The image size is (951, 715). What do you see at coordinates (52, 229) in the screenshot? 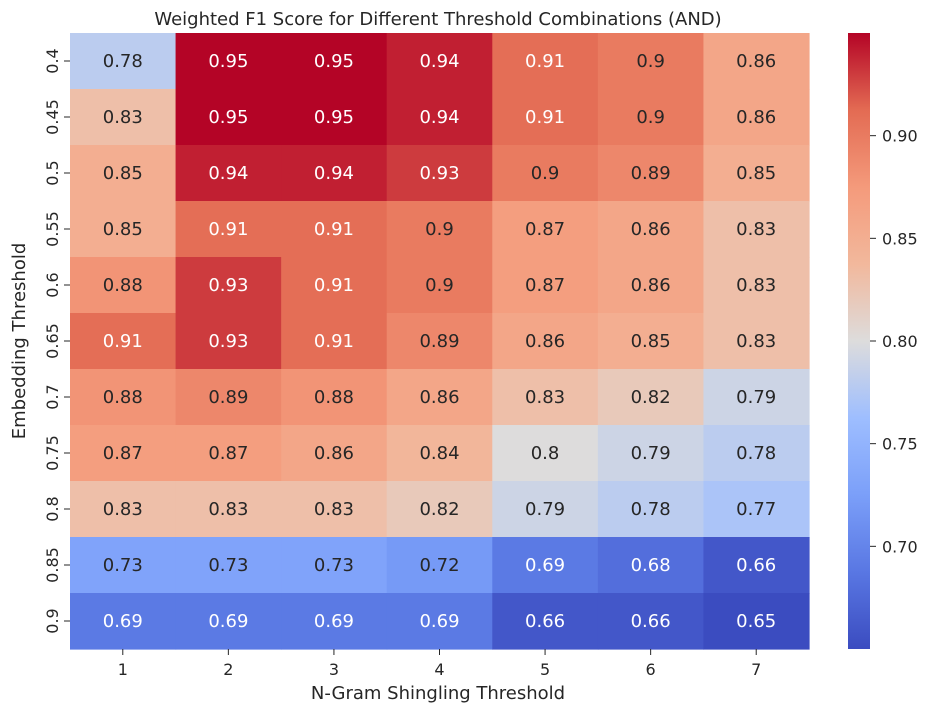
I see `y-tick-label: 0.55` at bounding box center [52, 229].